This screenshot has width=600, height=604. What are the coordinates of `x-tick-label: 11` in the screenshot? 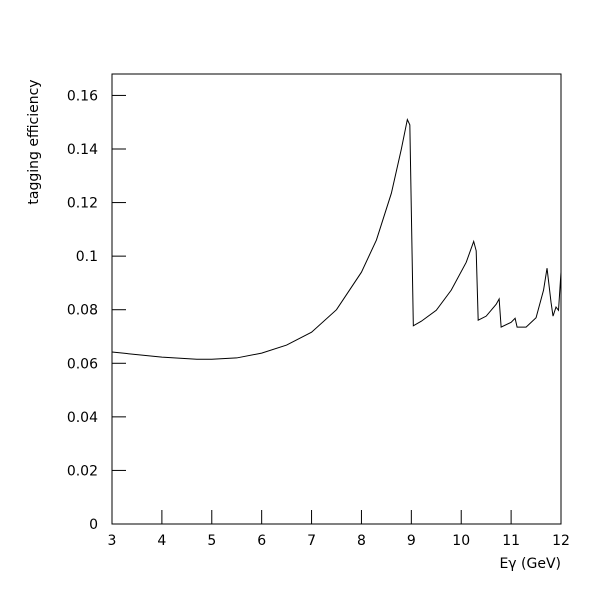 It's located at (511, 541).